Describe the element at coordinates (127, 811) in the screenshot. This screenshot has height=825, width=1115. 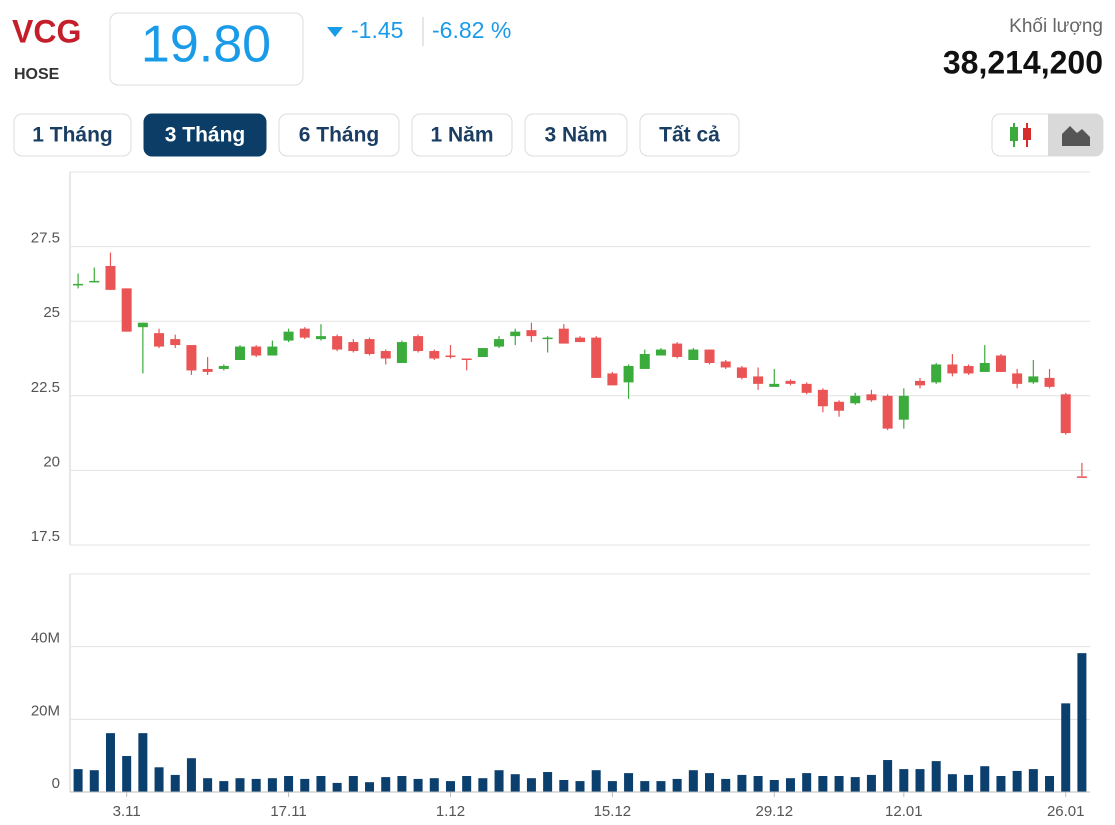
I see `x-tick-label: 3.11` at that location.